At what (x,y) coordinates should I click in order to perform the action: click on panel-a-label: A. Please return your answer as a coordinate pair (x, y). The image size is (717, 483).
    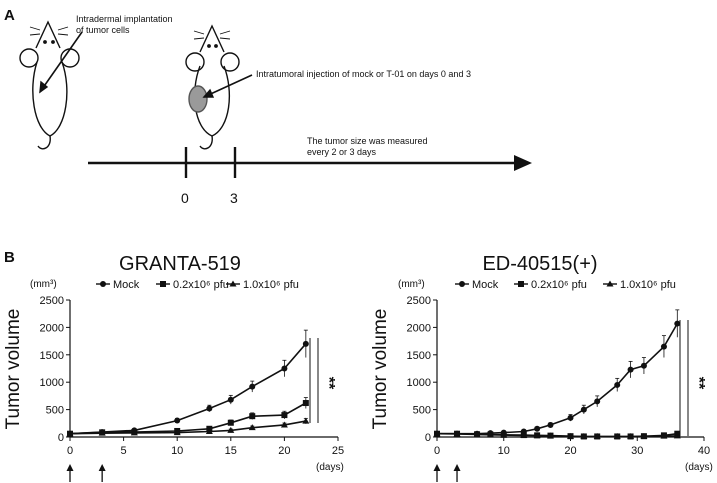
    Looking at the image, I should click on (9, 15).